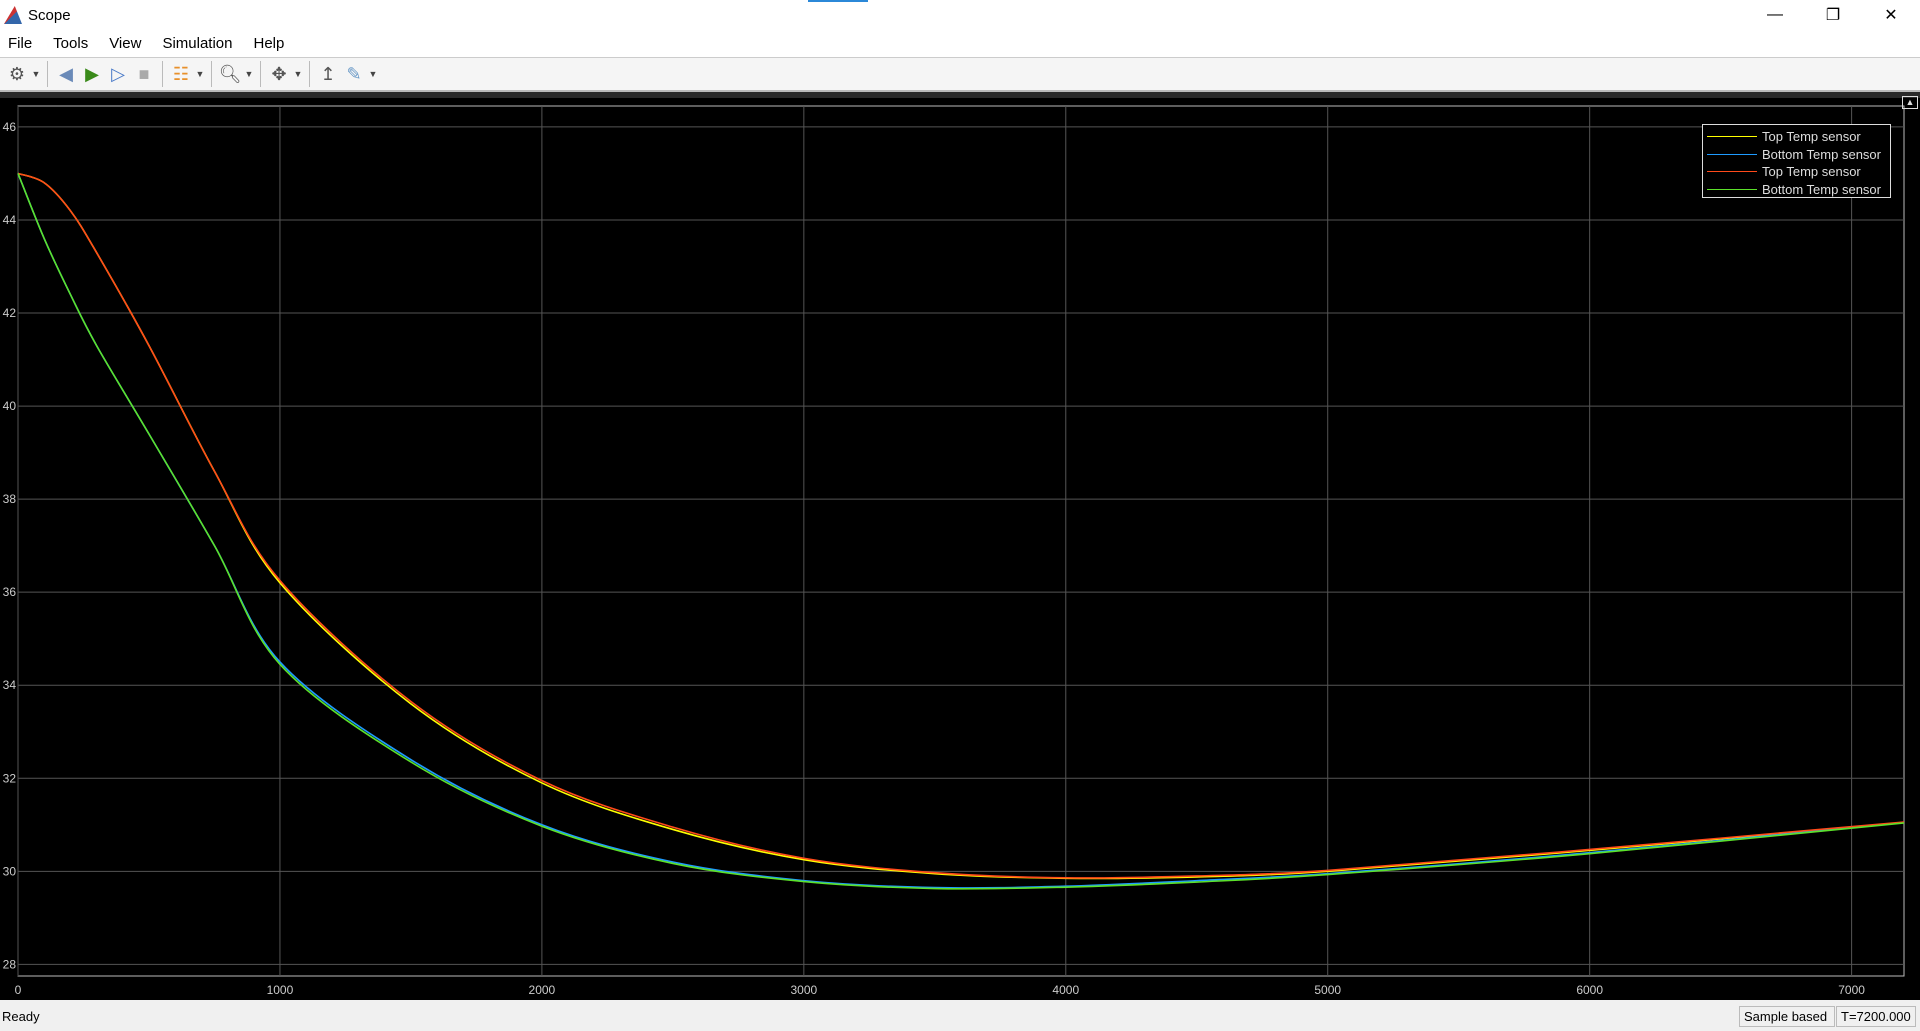 The image size is (1920, 1031). Describe the element at coordinates (960, 1016) in the screenshot. I see `status-bar: Ready Sample based T=7200.000` at that location.